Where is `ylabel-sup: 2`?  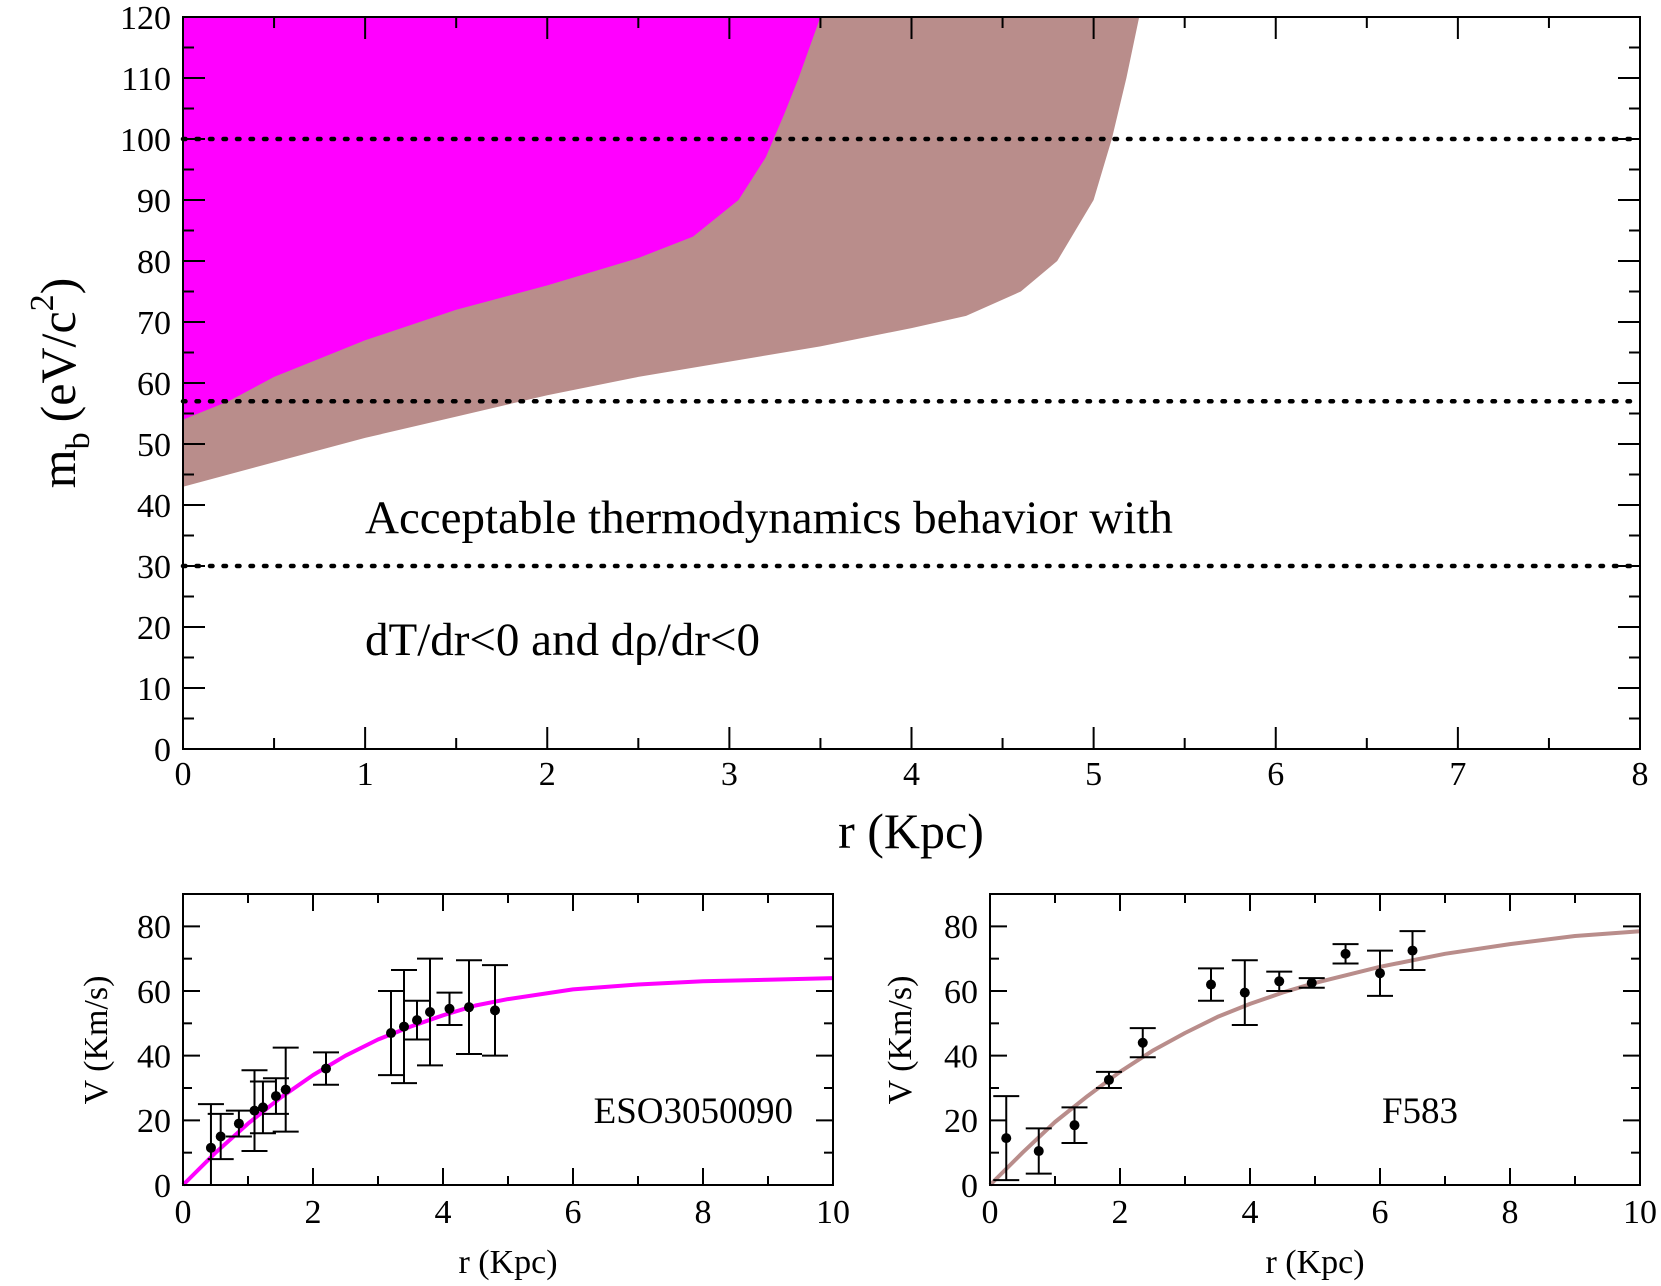 ylabel-sup: 2 is located at coordinates (42, 302).